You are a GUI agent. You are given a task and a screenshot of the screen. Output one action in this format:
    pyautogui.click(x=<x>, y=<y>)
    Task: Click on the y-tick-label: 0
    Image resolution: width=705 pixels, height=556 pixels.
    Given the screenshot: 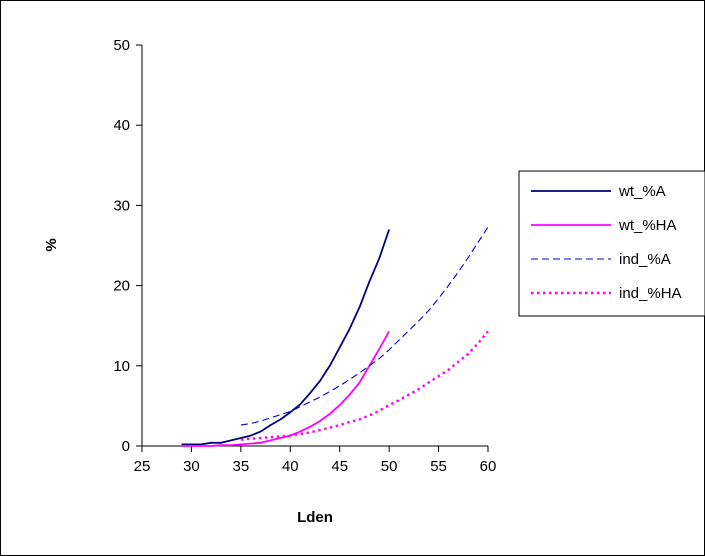 What is the action you would take?
    pyautogui.click(x=126, y=446)
    